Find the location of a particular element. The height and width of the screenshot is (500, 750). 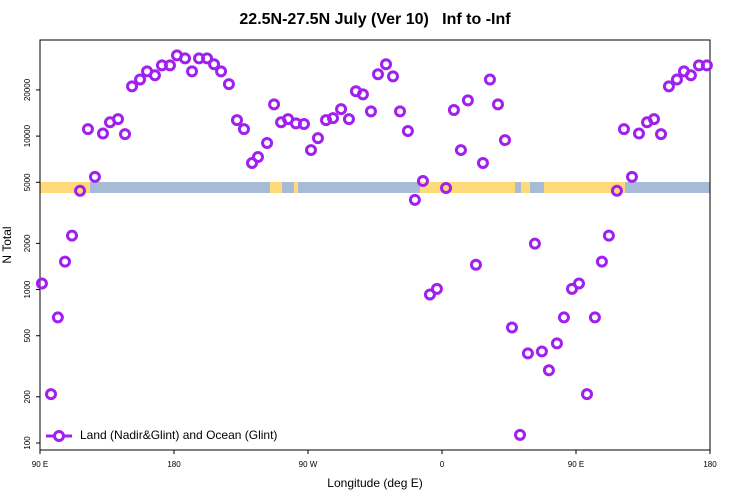

x-axis-label: Longitude (deg E) is located at coordinates (374, 483).